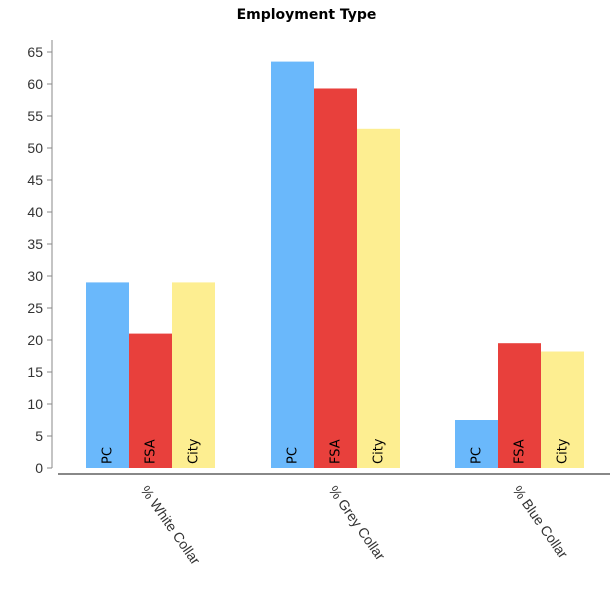 The image size is (613, 613). I want to click on y-tick-label: 15, so click(35, 372).